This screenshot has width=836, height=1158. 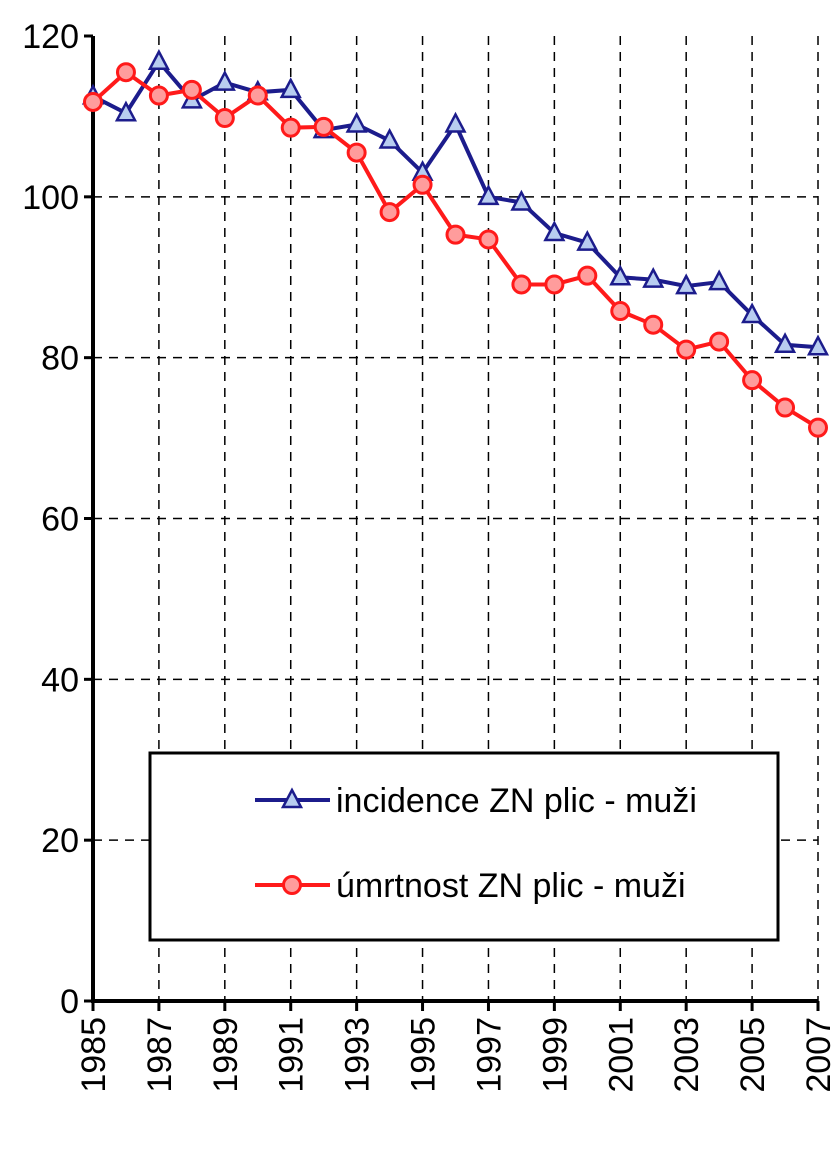 What do you see at coordinates (50, 37) in the screenshot?
I see `y-tick-label: 120` at bounding box center [50, 37].